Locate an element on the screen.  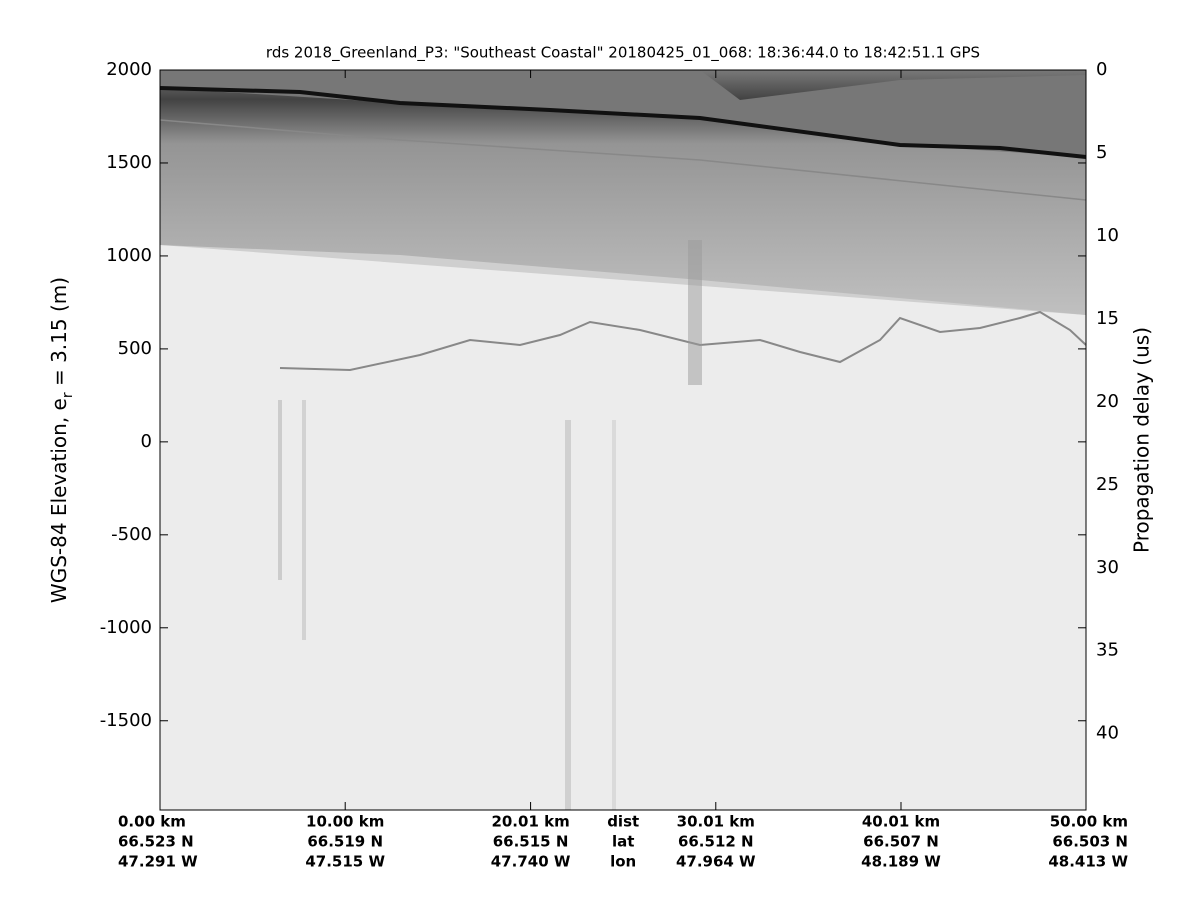
lat-label: 66.503 N is located at coordinates (1090, 842).